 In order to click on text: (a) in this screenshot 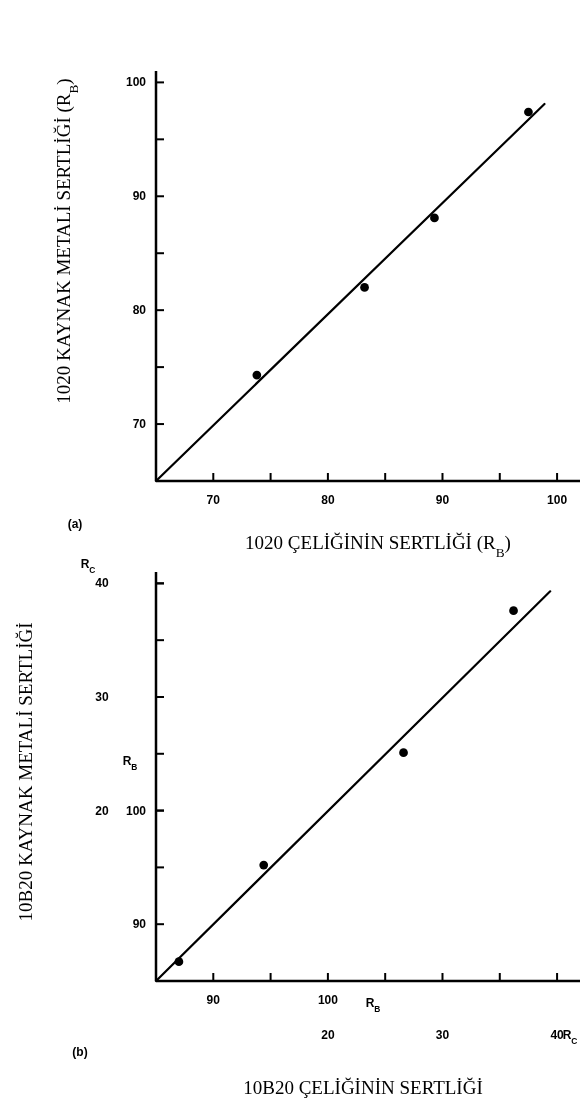, I will do `click(75, 524)`.